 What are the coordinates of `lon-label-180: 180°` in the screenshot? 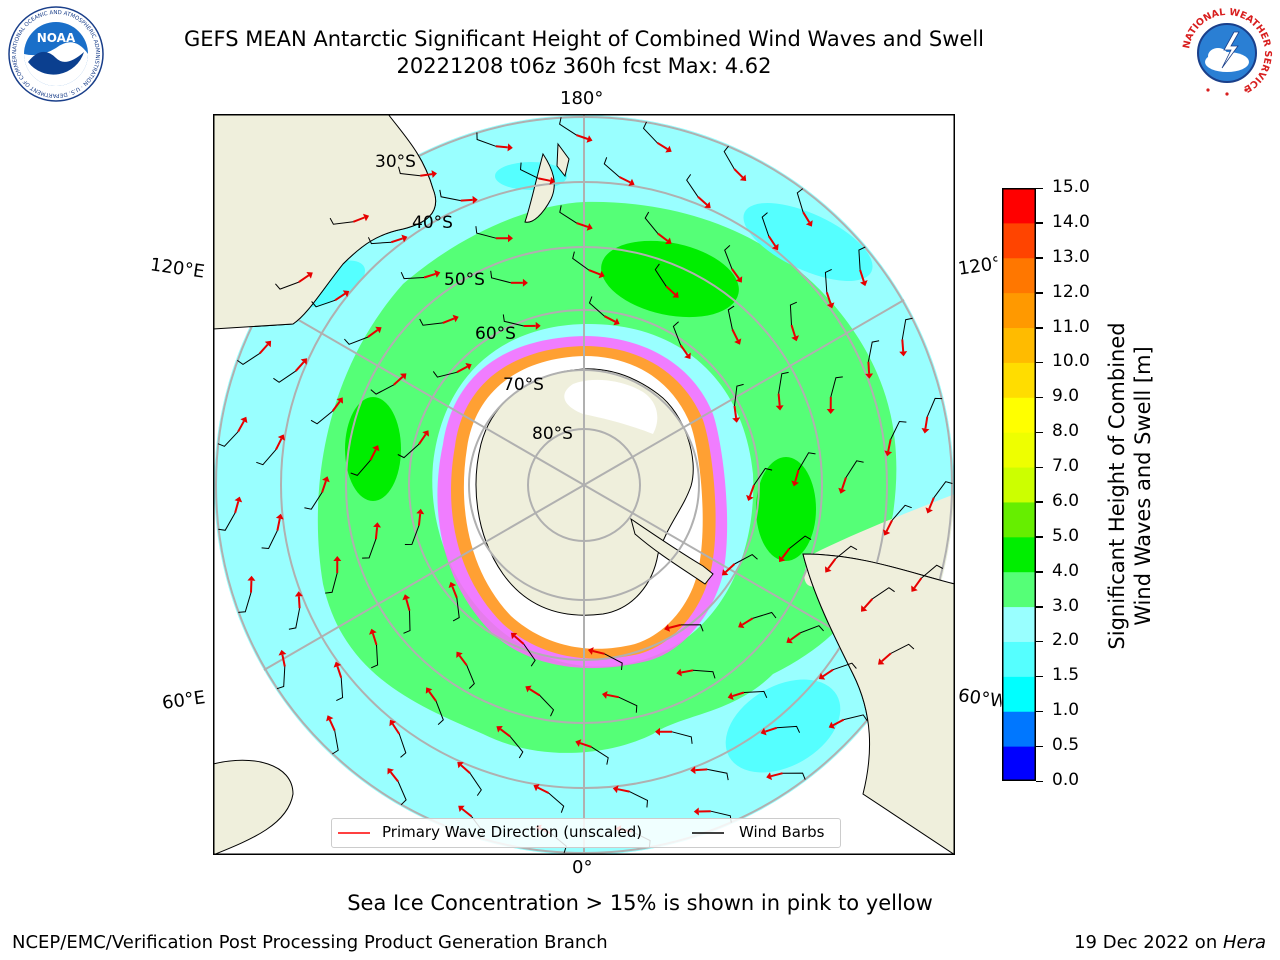 It's located at (582, 98).